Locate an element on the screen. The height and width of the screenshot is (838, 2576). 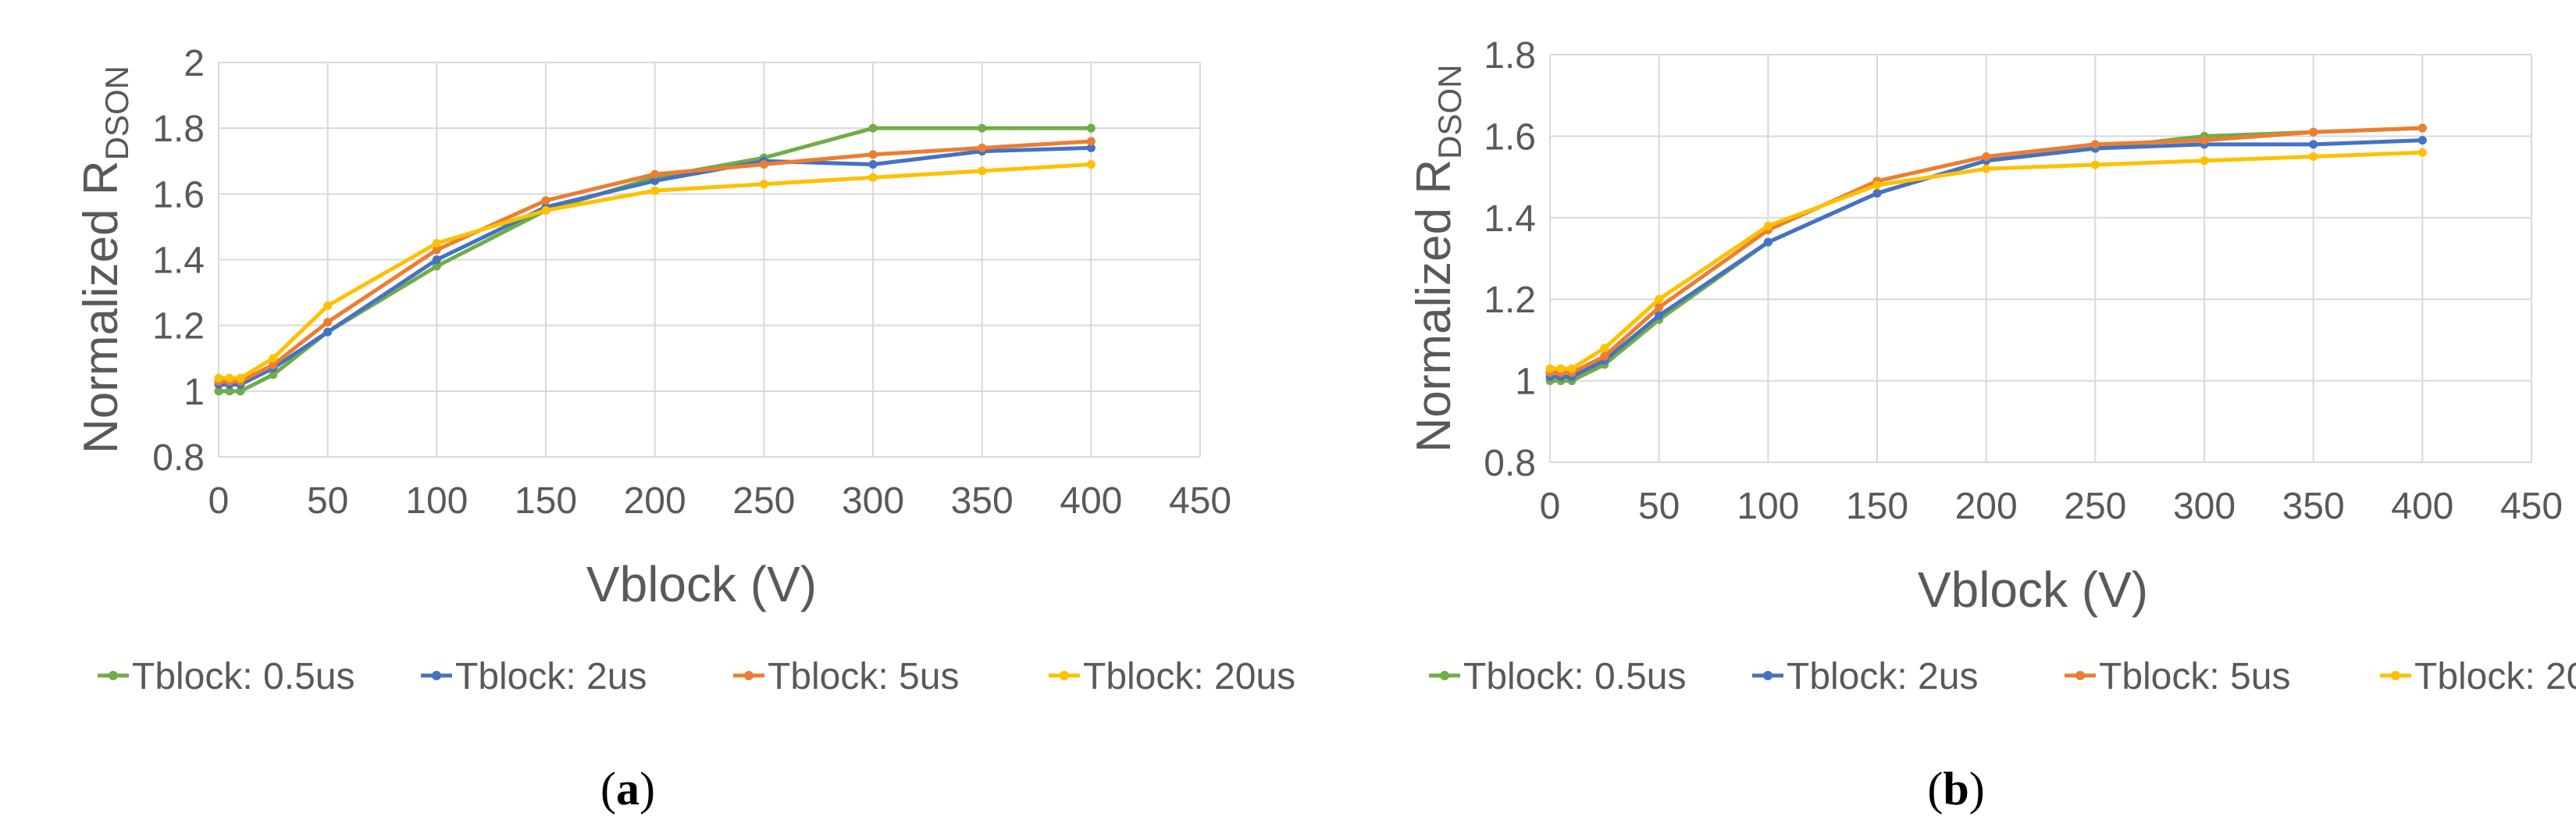
legend-label-4: Tblock: 20us is located at coordinates (2495, 677).